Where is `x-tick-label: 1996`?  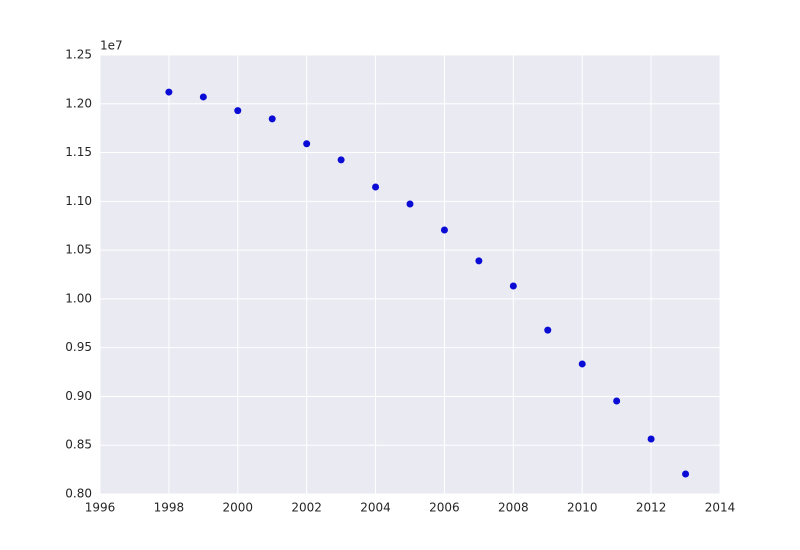 x-tick-label: 1996 is located at coordinates (100, 508).